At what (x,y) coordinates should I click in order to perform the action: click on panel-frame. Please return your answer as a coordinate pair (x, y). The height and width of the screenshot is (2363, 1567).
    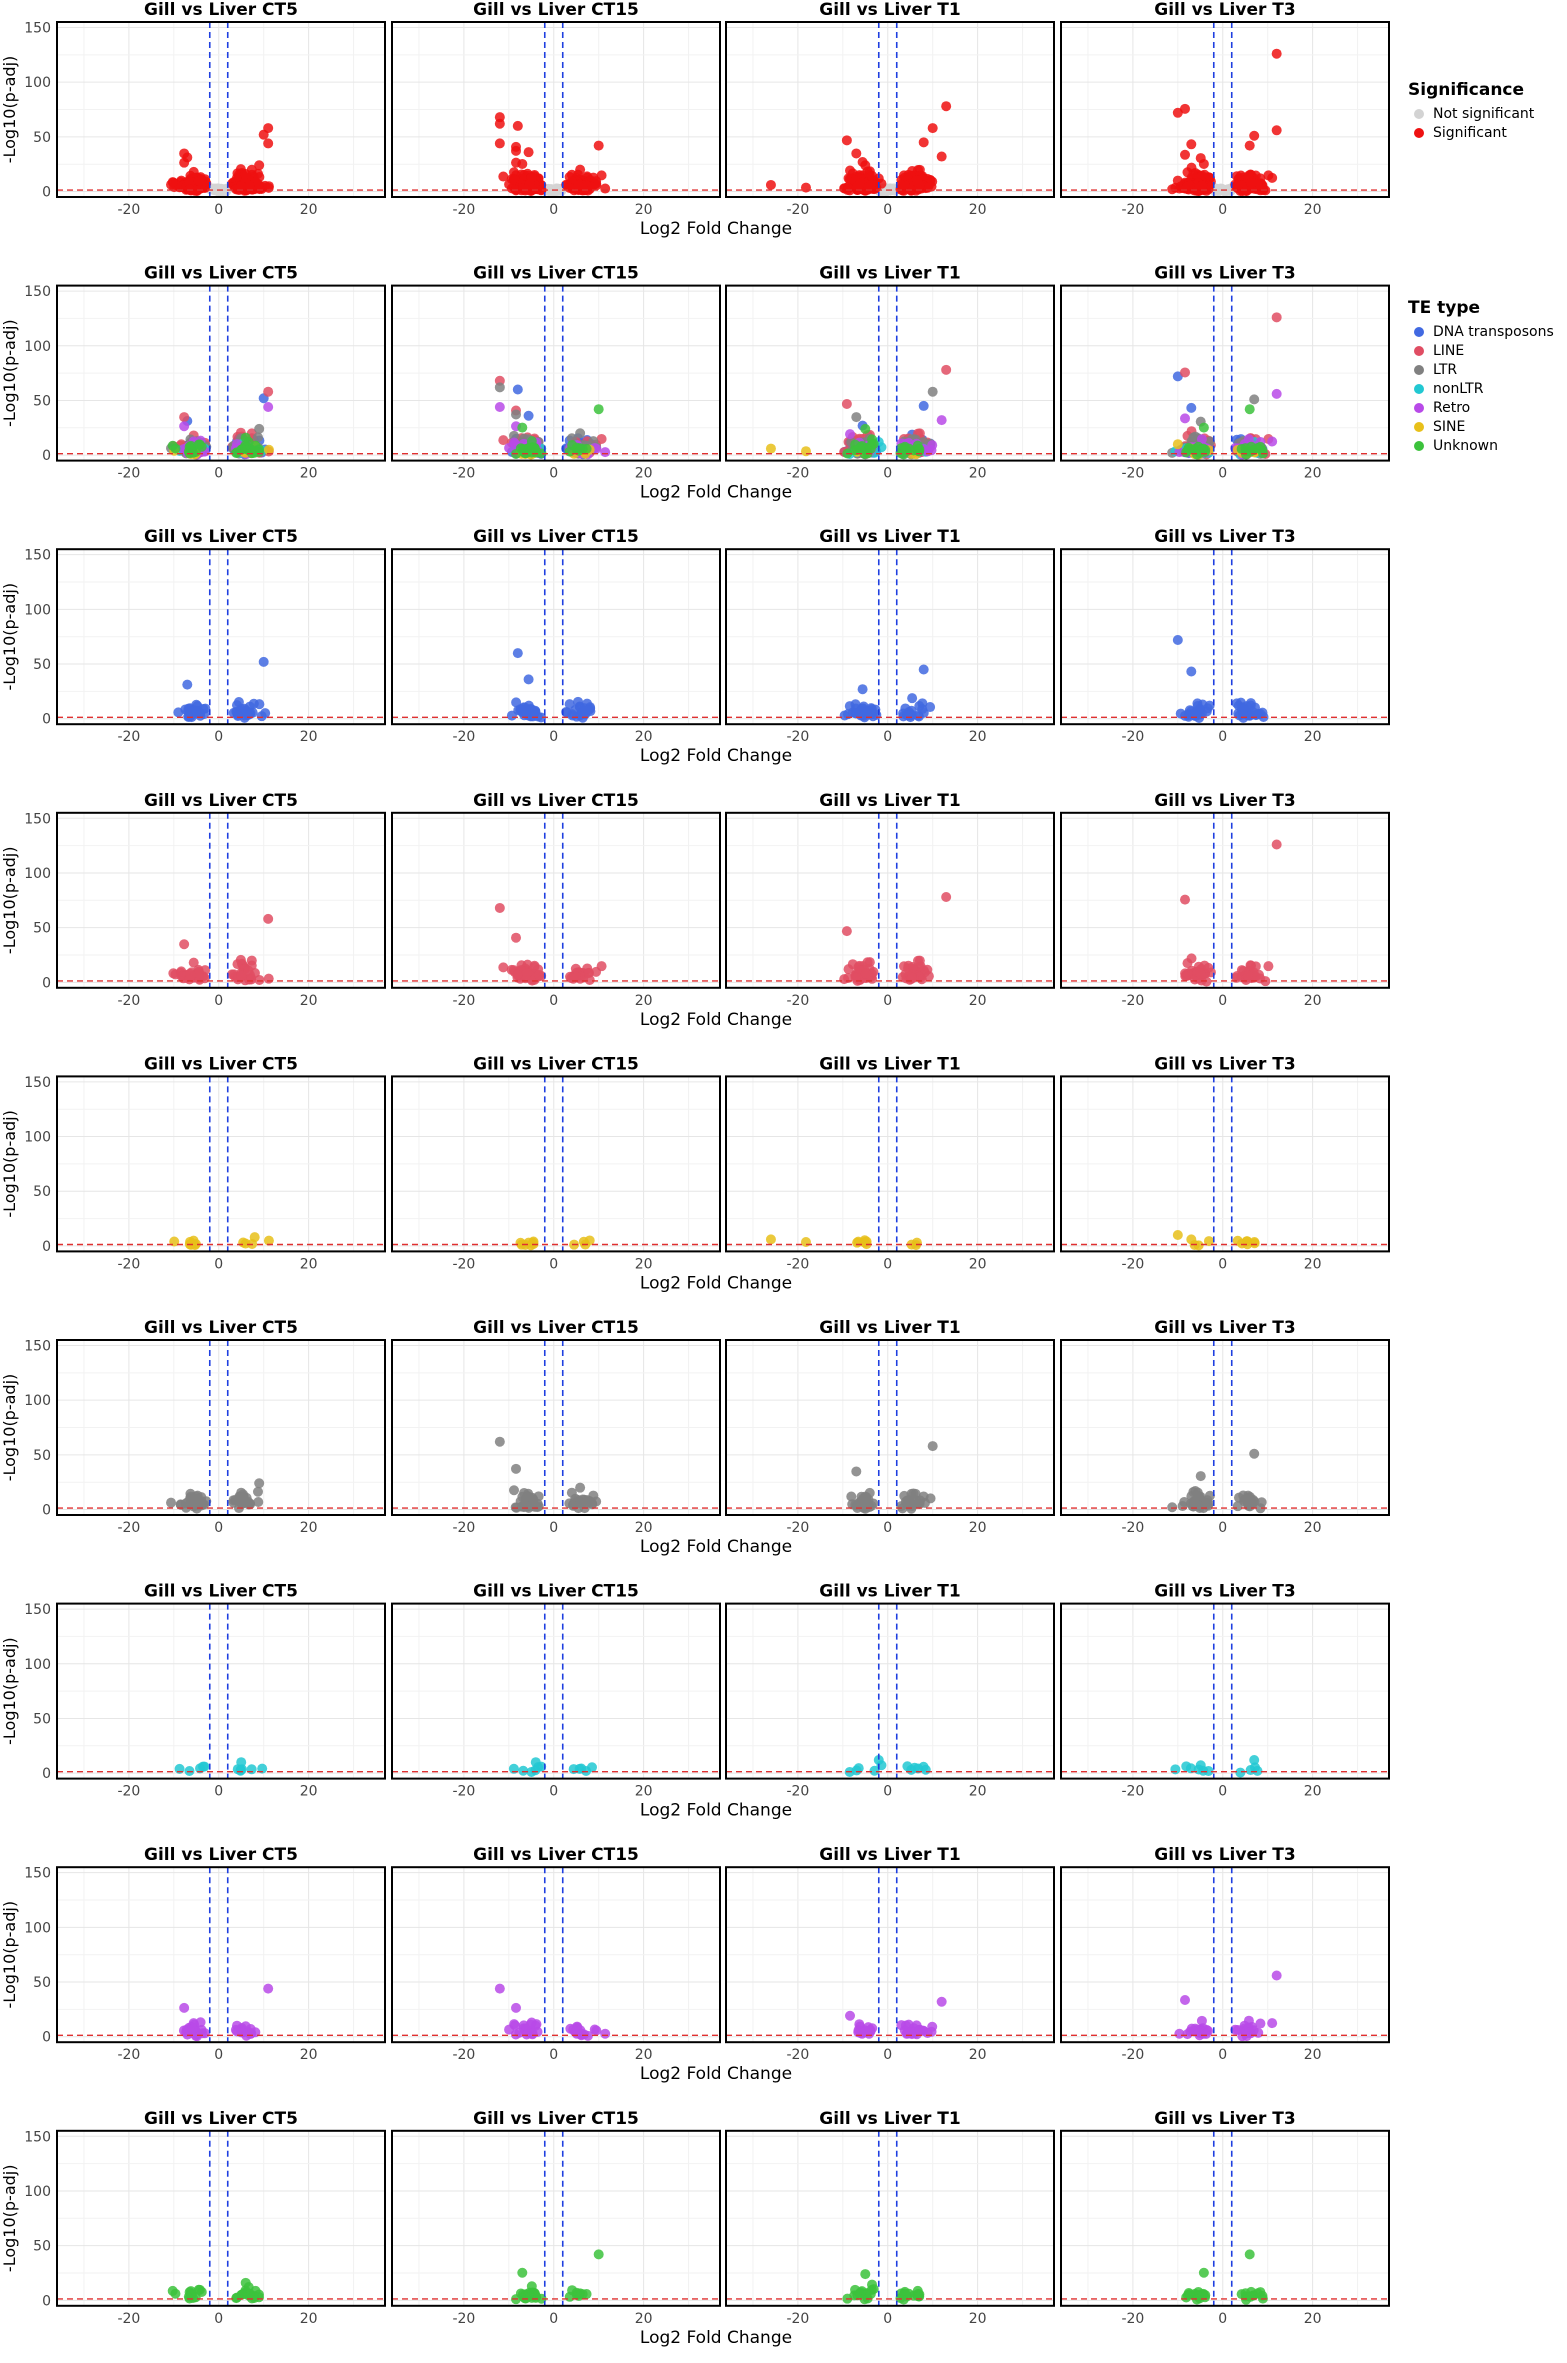
    Looking at the image, I should click on (221, 373).